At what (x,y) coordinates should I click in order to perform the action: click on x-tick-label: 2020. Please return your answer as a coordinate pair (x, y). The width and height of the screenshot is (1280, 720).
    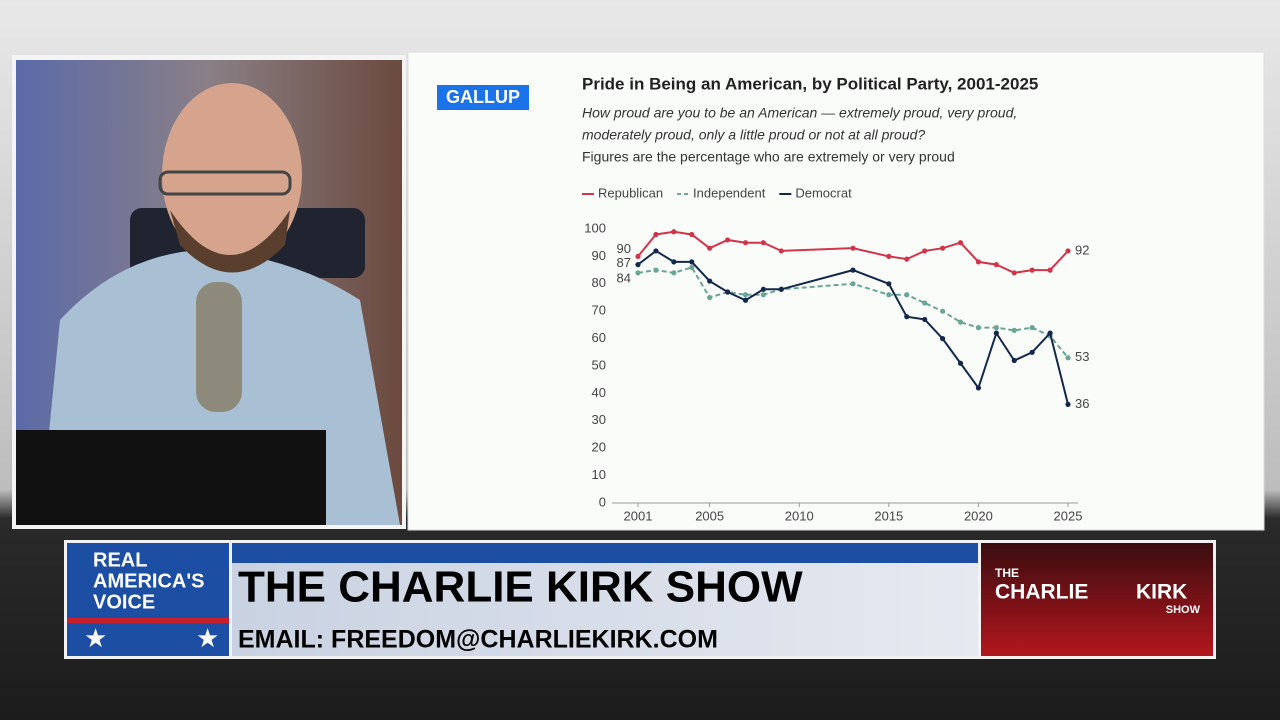
    Looking at the image, I should click on (978, 515).